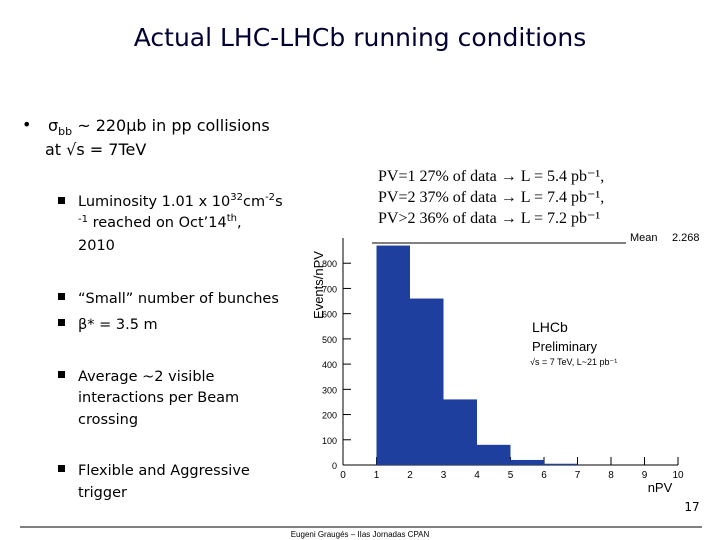 The height and width of the screenshot is (540, 720). I want to click on y-tick-label: 200, so click(329, 416).